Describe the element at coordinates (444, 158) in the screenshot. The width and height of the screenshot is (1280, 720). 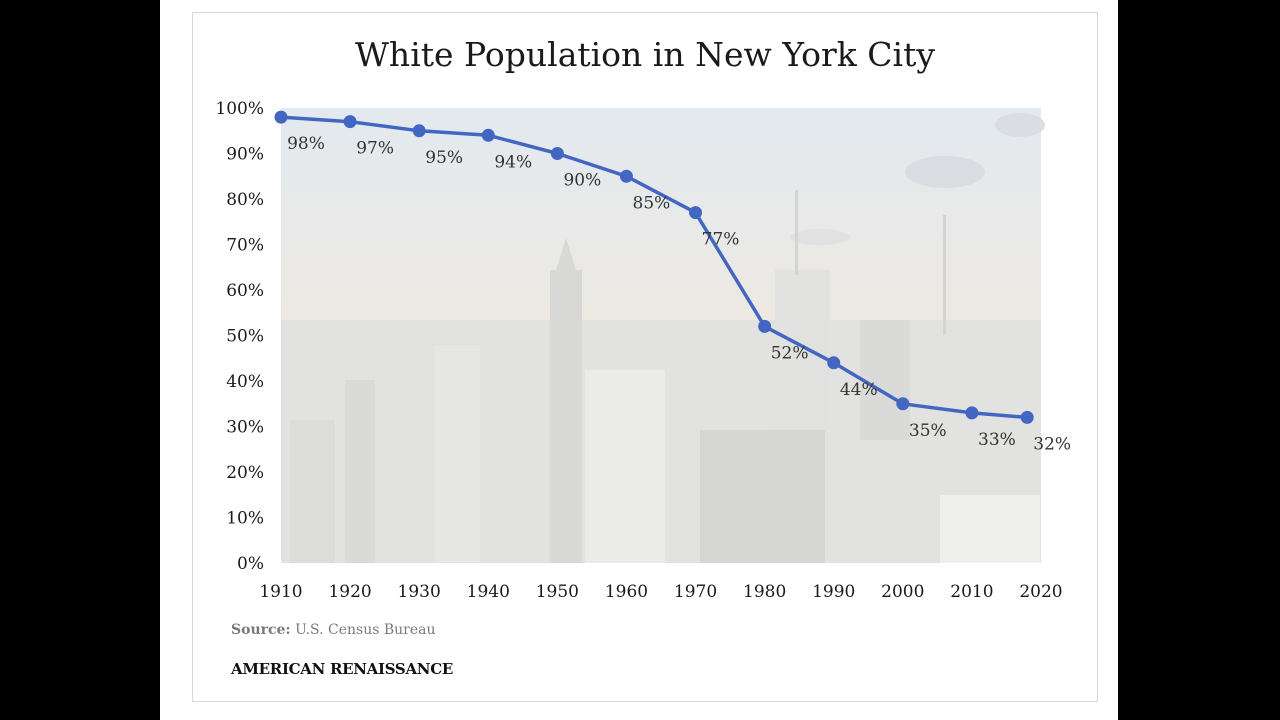
I see `data-label: 95%` at that location.